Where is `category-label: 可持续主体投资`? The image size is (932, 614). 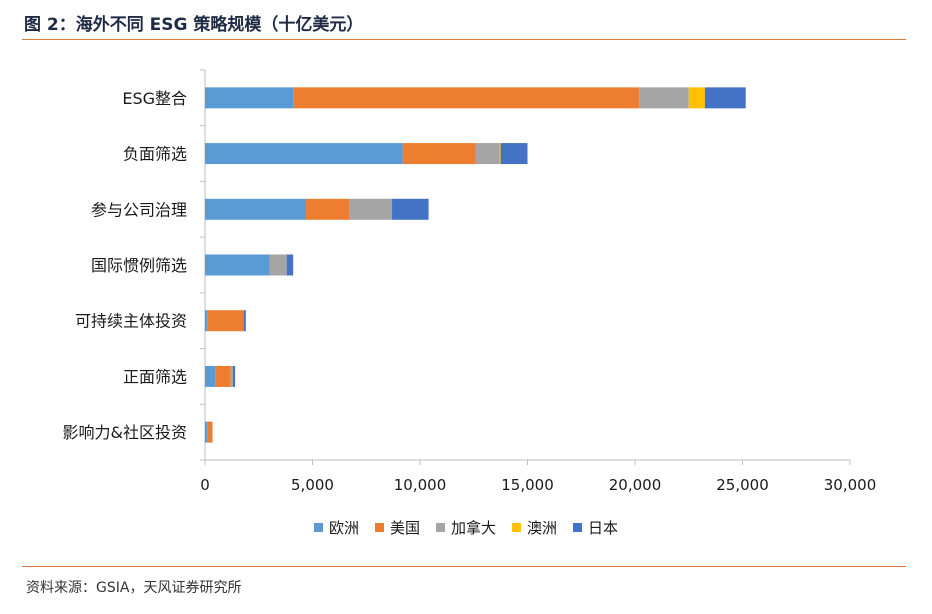
category-label: 可持续主体投资 is located at coordinates (131, 321).